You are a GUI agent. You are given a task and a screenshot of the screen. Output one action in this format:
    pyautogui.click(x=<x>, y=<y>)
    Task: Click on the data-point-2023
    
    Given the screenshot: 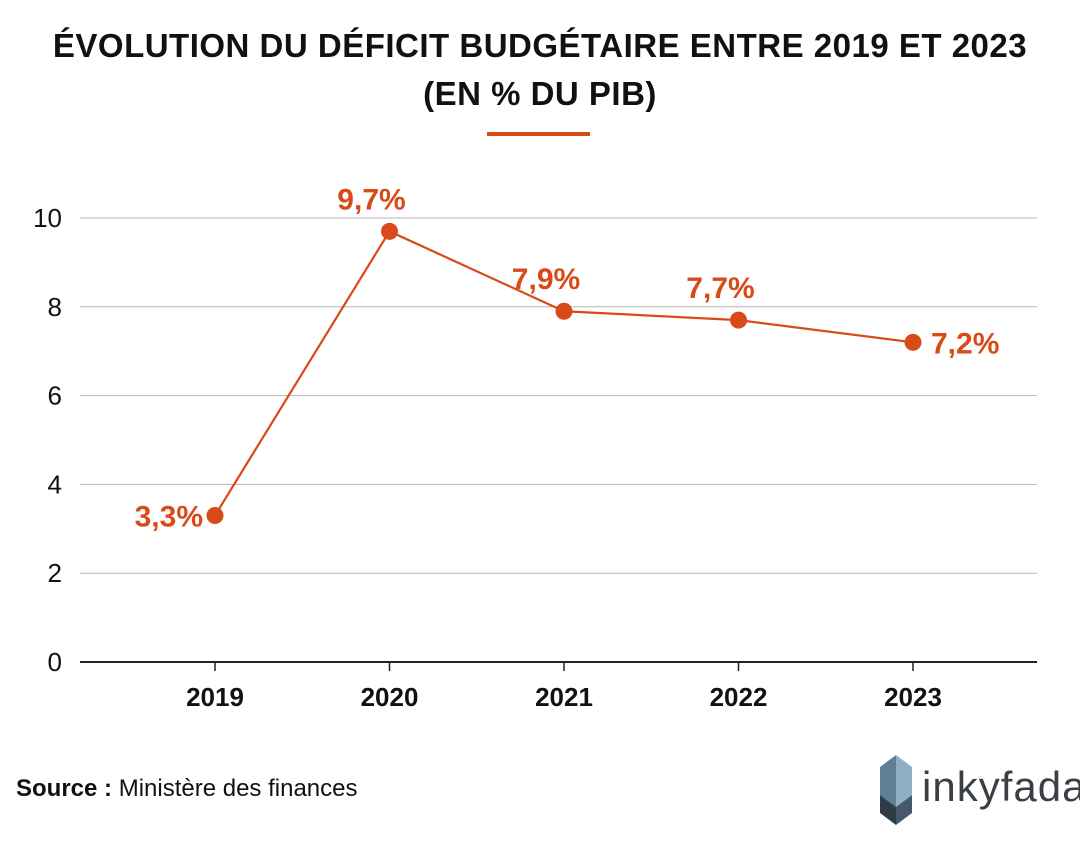 What is the action you would take?
    pyautogui.click(x=913, y=342)
    